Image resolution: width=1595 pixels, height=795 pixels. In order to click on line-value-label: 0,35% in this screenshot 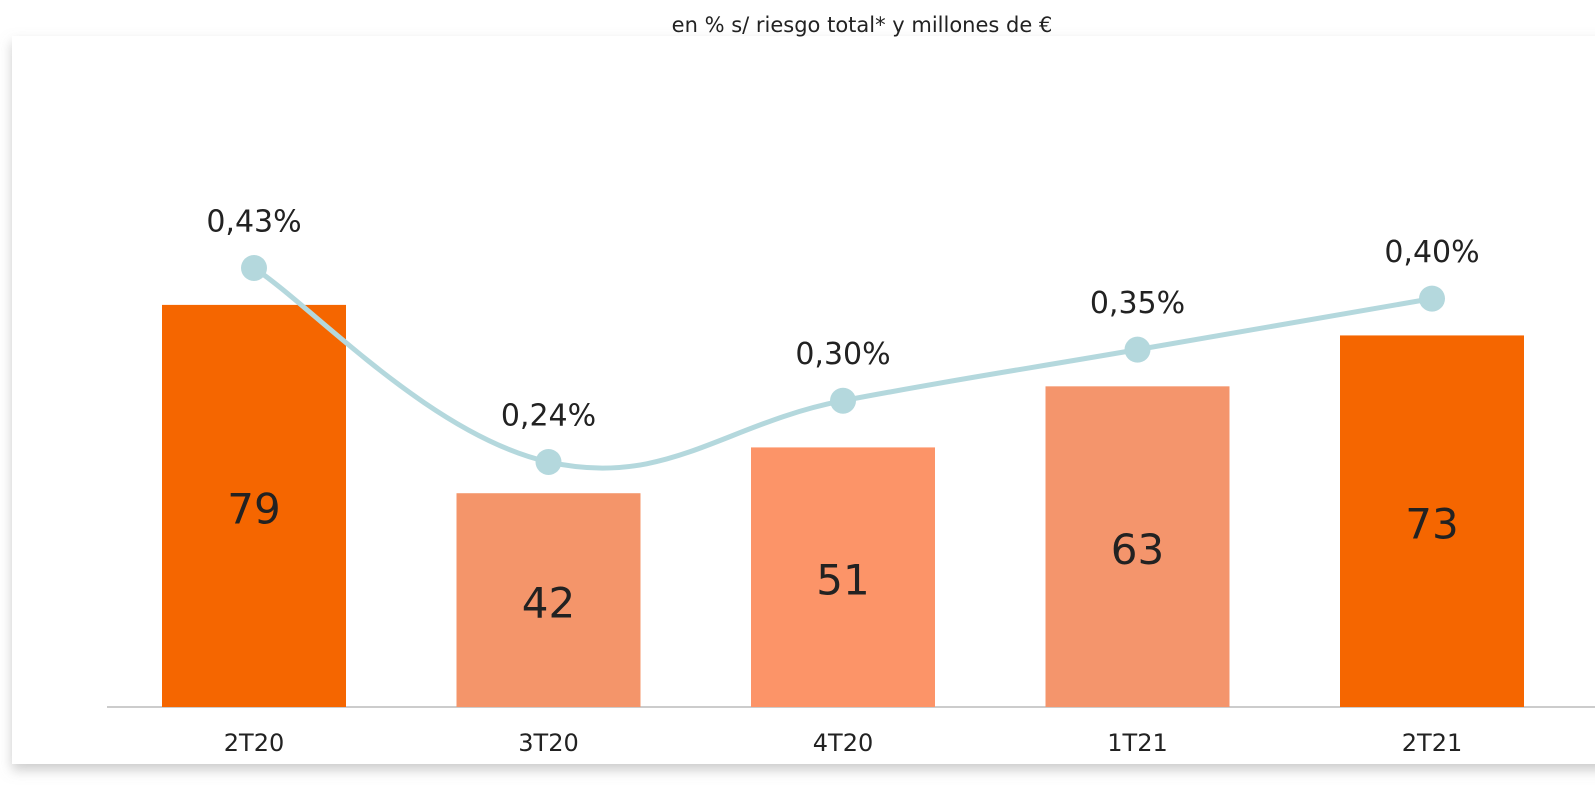, I will do `click(1137, 303)`.